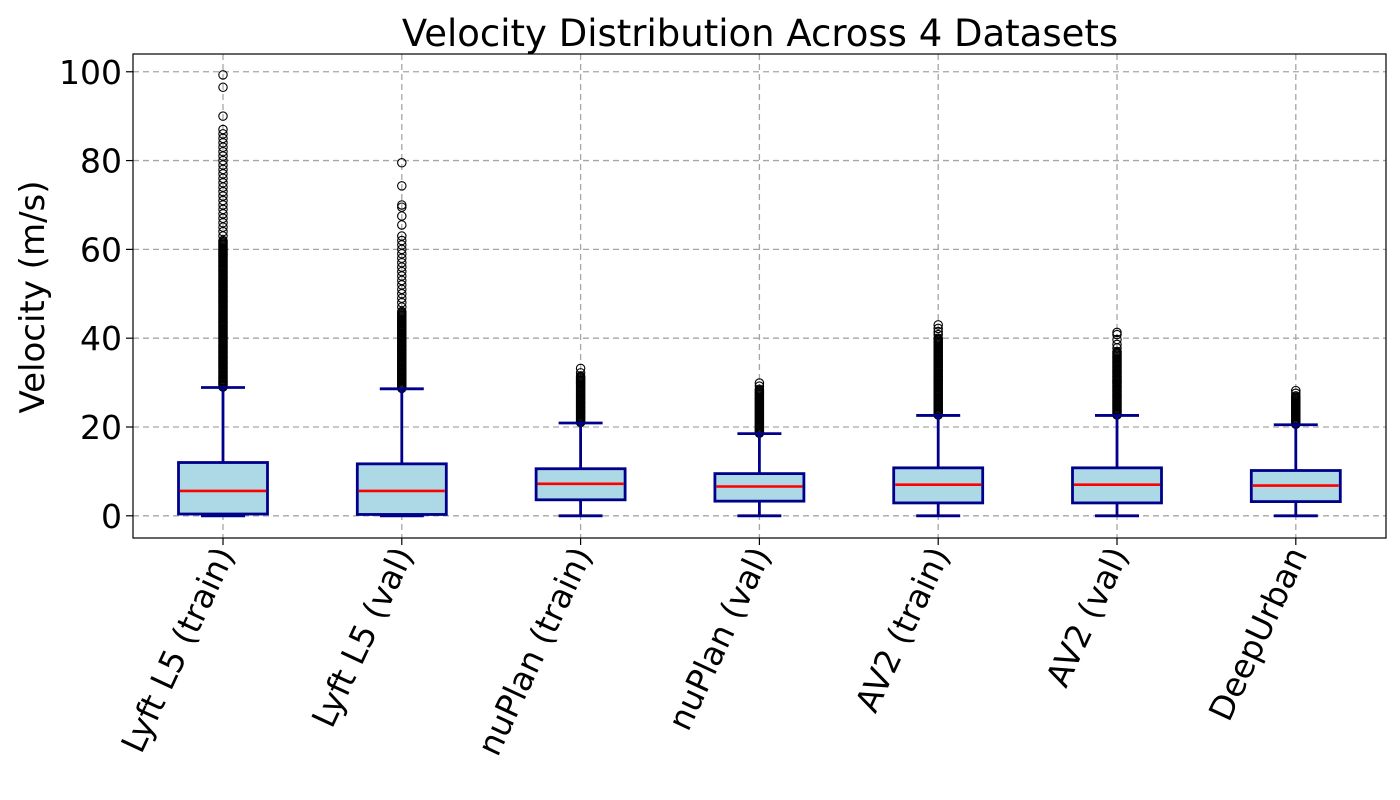 The height and width of the screenshot is (800, 1400). Describe the element at coordinates (101, 161) in the screenshot. I see `y-tick-label: 80` at that location.